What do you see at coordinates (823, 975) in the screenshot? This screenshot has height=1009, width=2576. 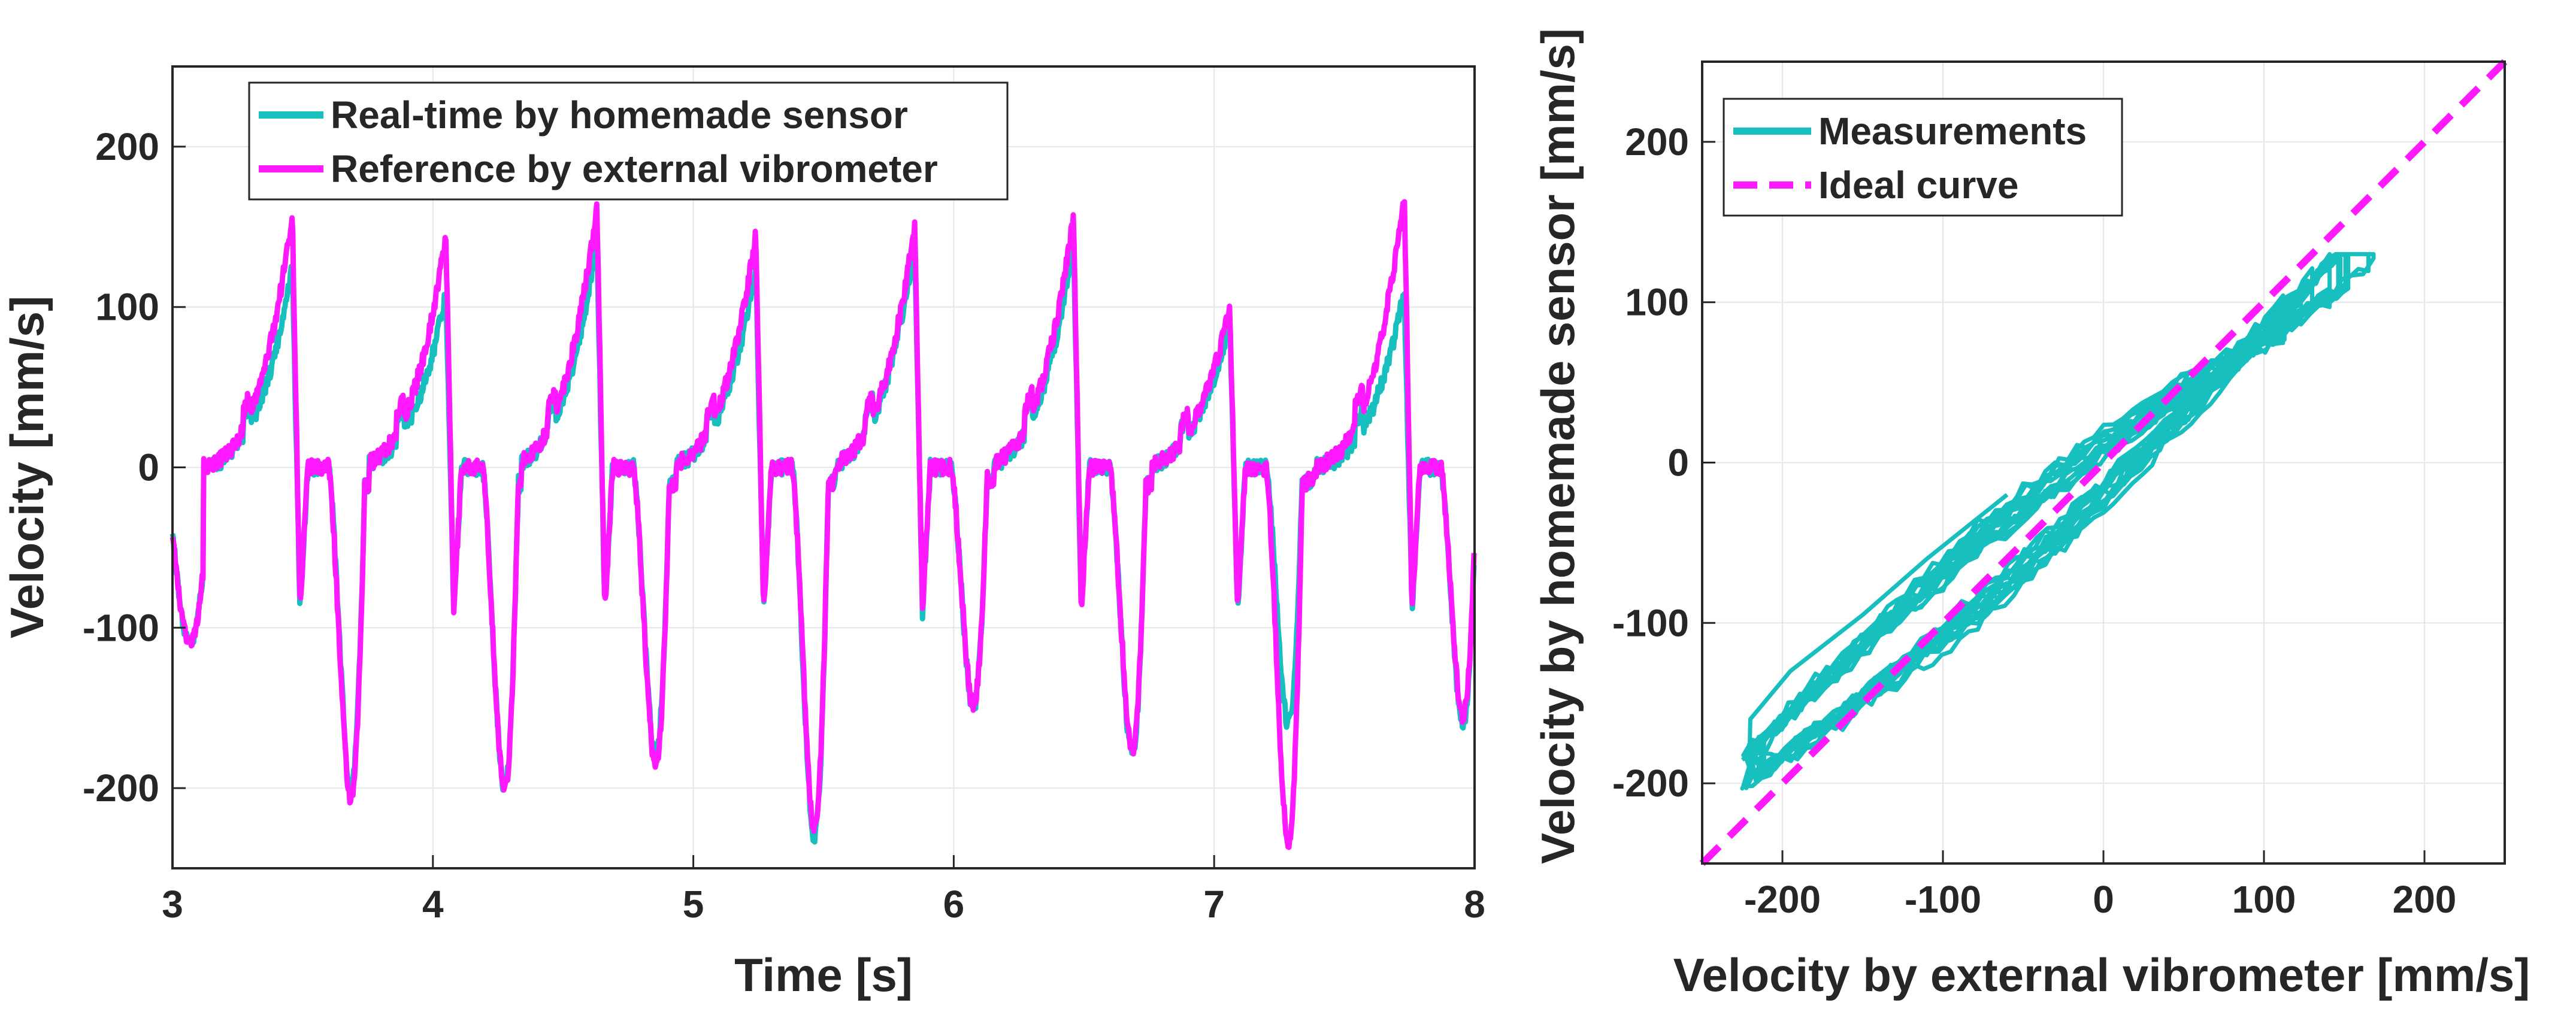 I see `x-axis-label-left: Time [s]` at bounding box center [823, 975].